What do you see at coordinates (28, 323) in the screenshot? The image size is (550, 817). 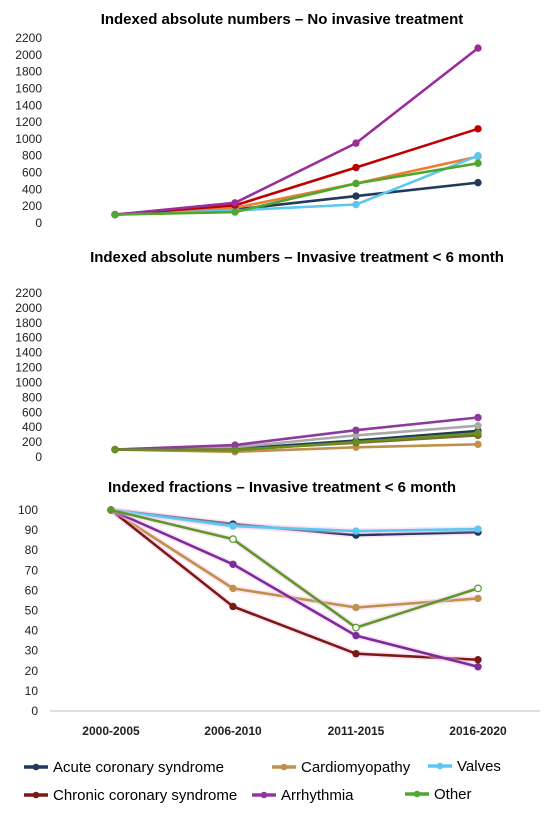 I see `y-tick-label: 1800` at bounding box center [28, 323].